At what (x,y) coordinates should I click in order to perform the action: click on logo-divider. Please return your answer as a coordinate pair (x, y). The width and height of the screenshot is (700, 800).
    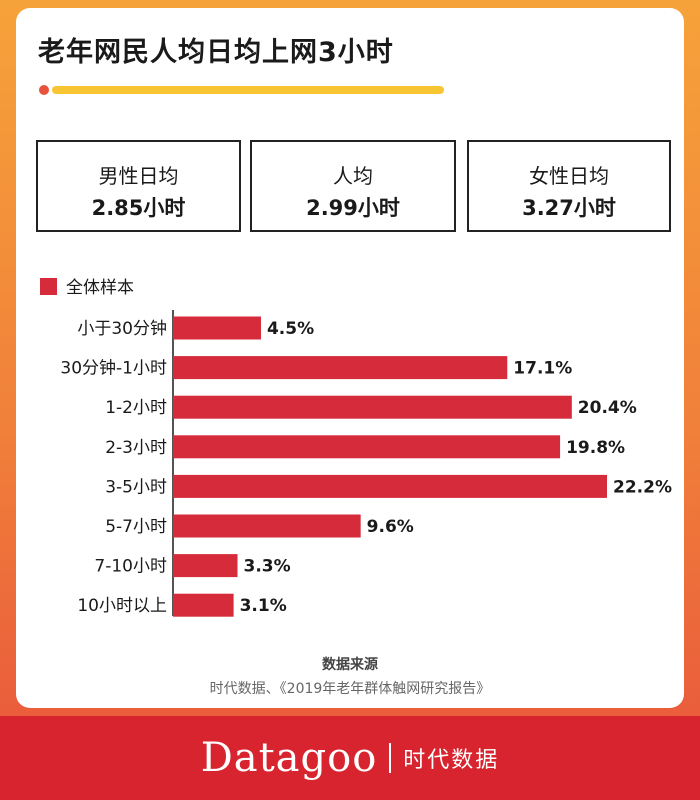
    Looking at the image, I should click on (390, 758).